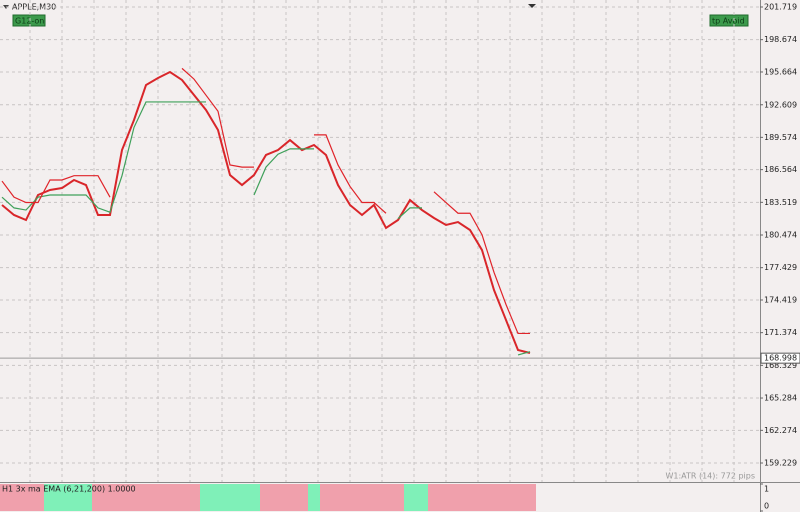 This screenshot has height=512, width=800. What do you see at coordinates (780, 267) in the screenshot?
I see `y-tick-label: 177.429` at bounding box center [780, 267].